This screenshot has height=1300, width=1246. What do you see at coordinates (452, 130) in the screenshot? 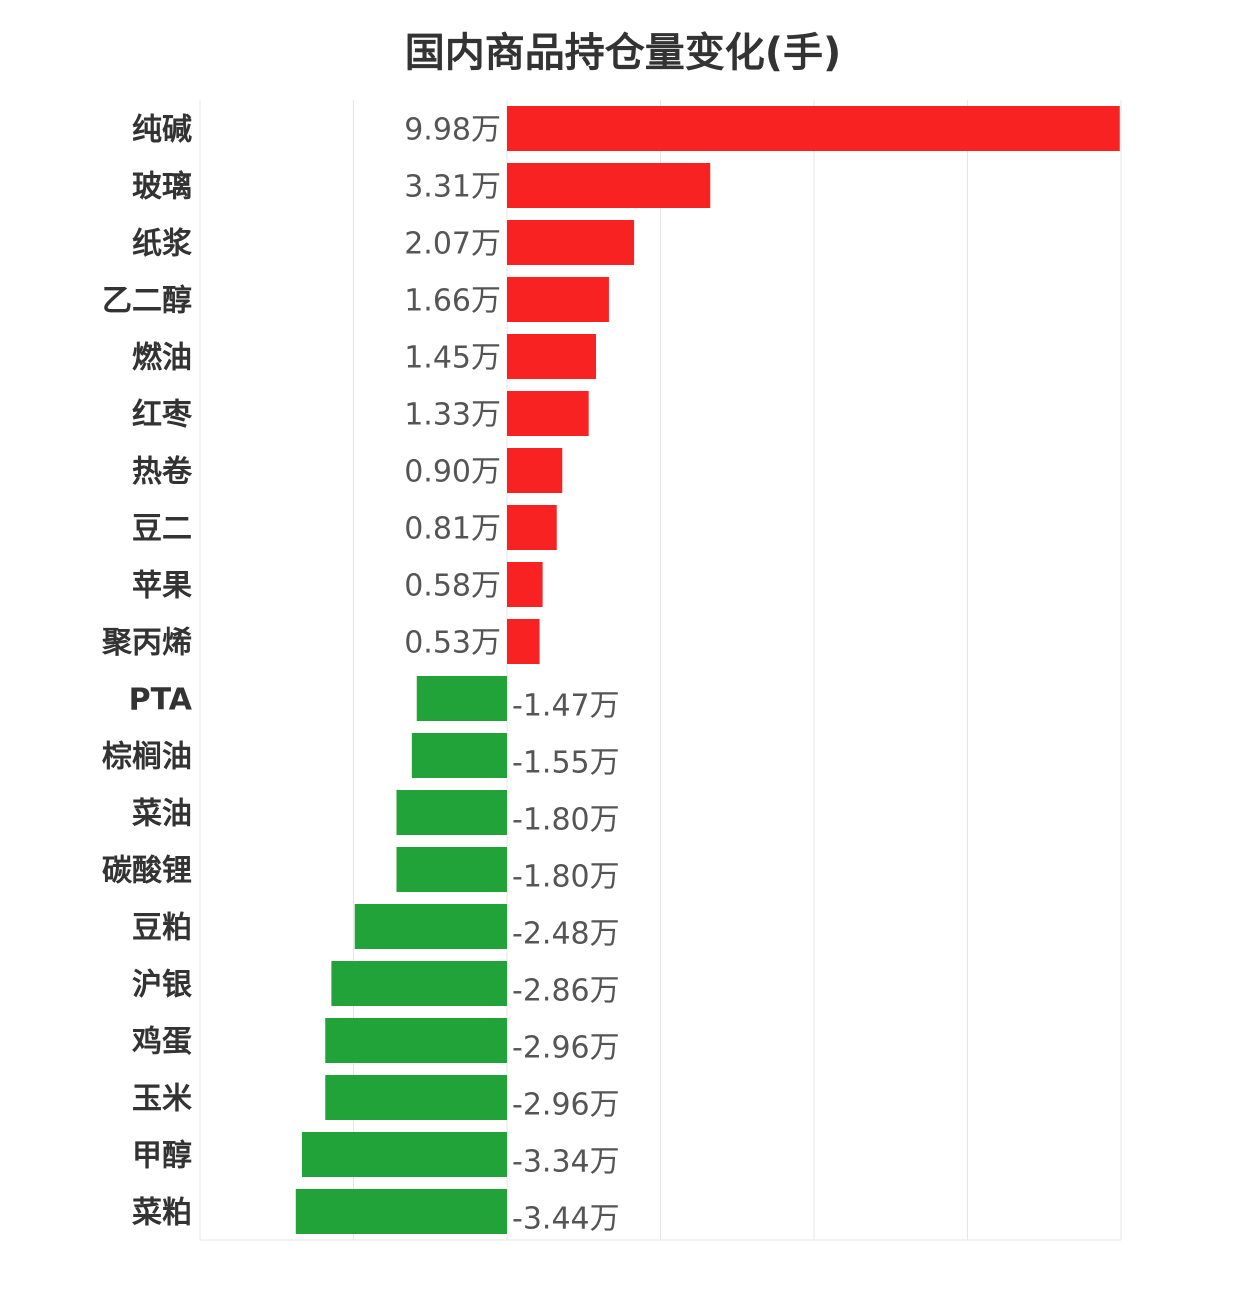
I see `value-label: 9.98万` at bounding box center [452, 130].